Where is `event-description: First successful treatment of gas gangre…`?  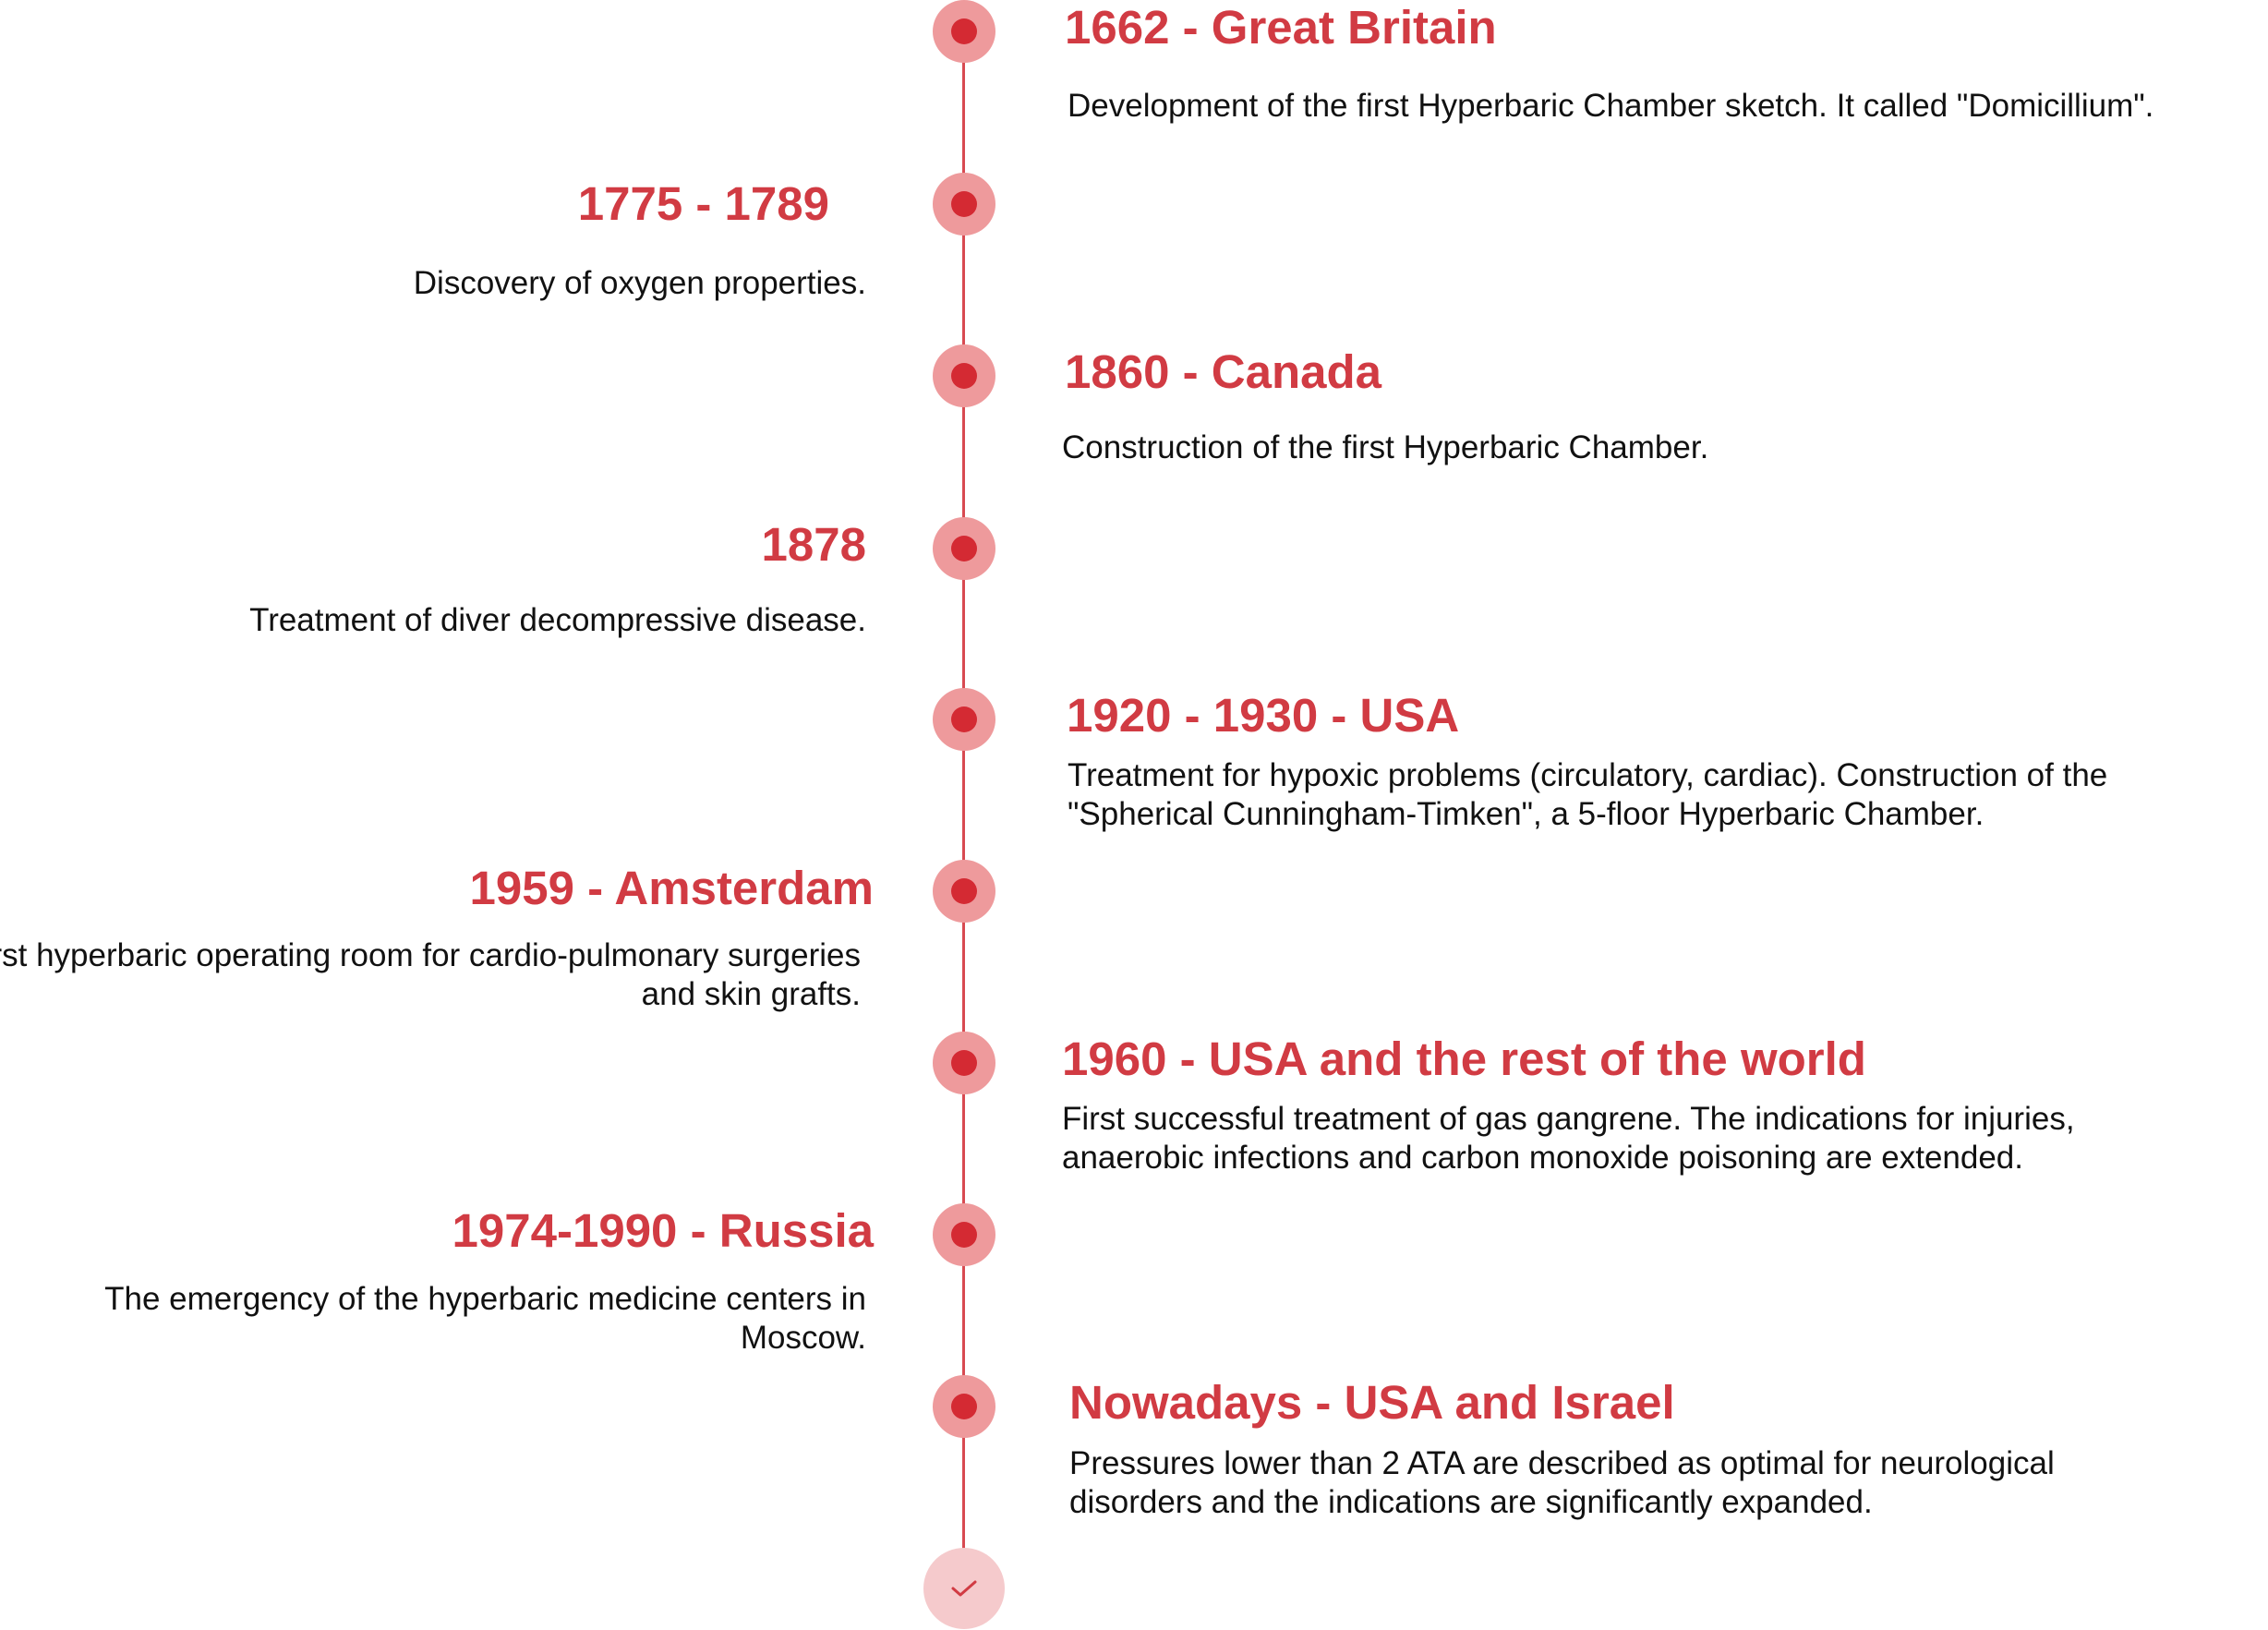
event-description: First successful treatment of gas gangre… is located at coordinates (1568, 1138).